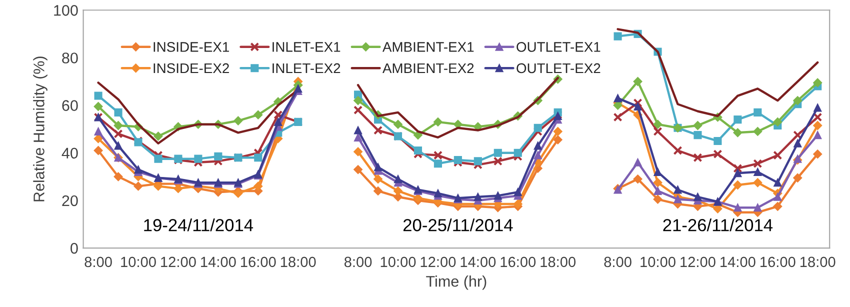 This screenshot has height=307, width=850. I want to click on legend-label: AMBIENT-EX1, so click(428, 47).